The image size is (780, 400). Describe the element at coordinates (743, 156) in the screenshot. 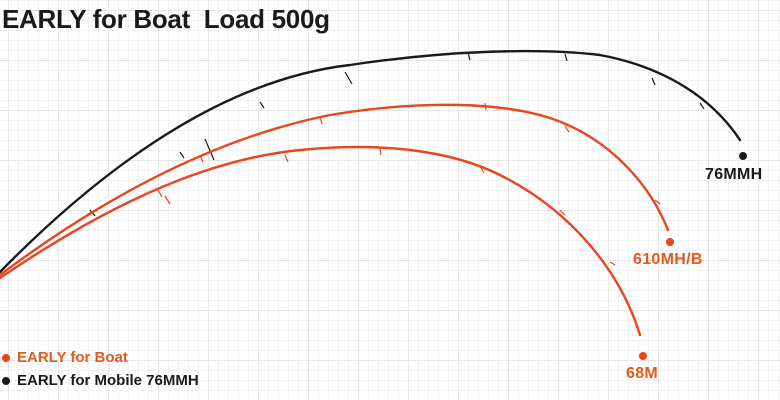

I see `rod-tip-76mmh` at that location.